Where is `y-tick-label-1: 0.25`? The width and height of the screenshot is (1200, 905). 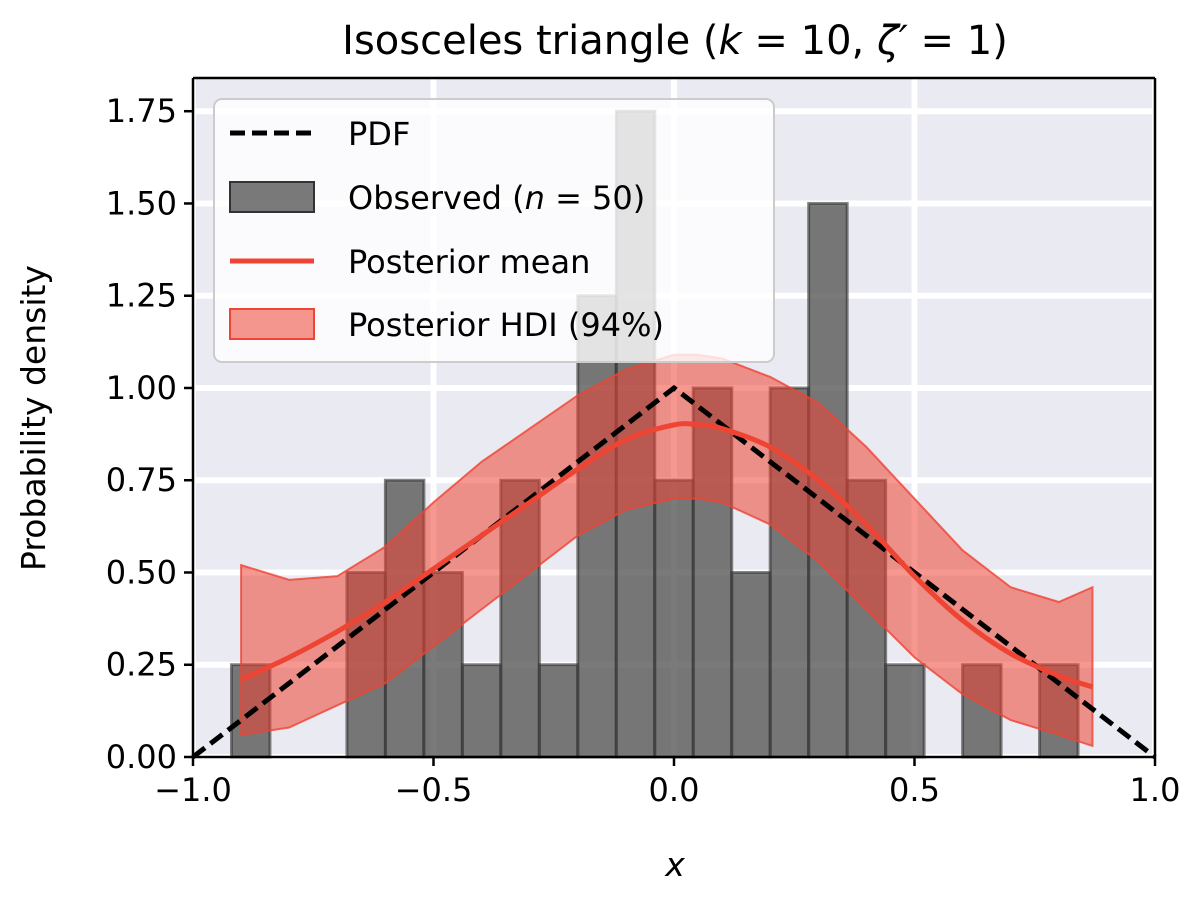 y-tick-label-1: 0.25 is located at coordinates (141, 665).